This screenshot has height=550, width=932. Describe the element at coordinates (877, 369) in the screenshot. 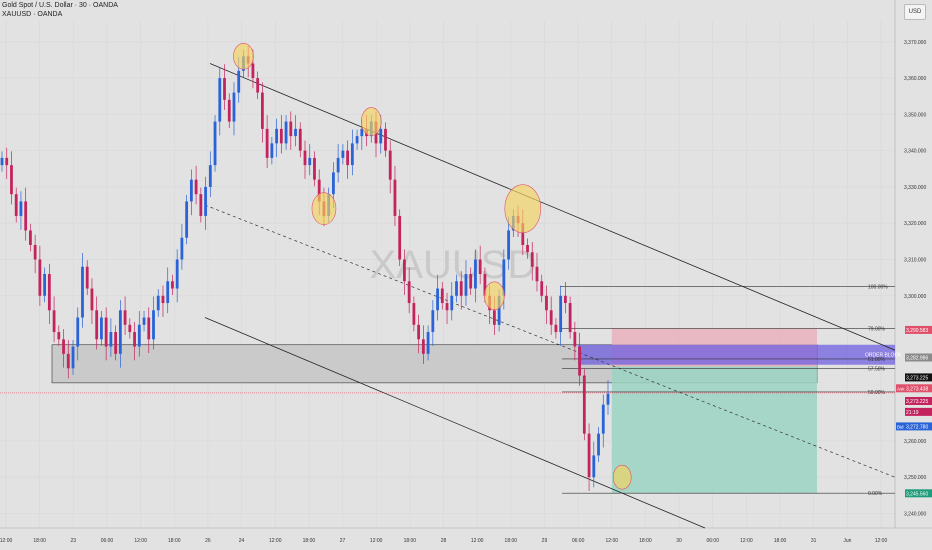

I see `fib-level-label: 57.50%` at that location.